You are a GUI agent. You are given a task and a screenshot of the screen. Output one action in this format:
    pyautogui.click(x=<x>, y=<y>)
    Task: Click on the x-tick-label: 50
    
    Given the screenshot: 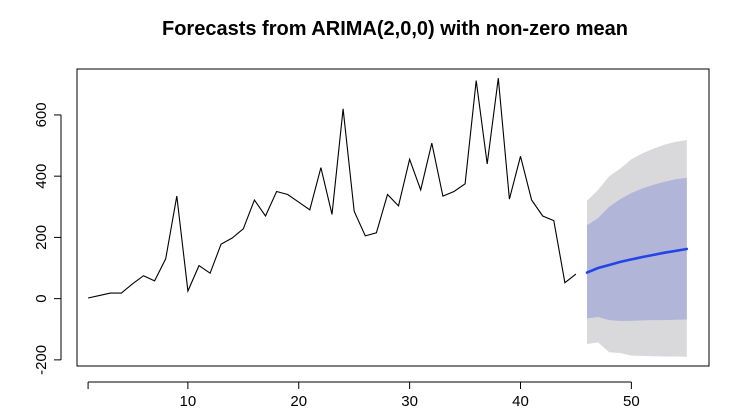 What is the action you would take?
    pyautogui.click(x=631, y=401)
    